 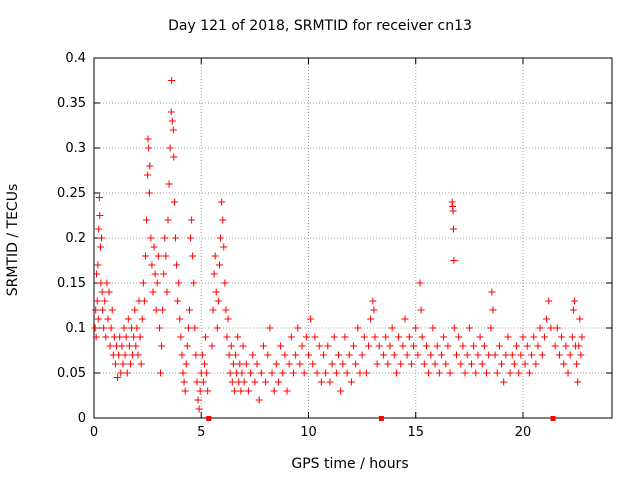 What do you see at coordinates (71, 193) in the screenshot?
I see `y-tick-label: 0.25` at bounding box center [71, 193].